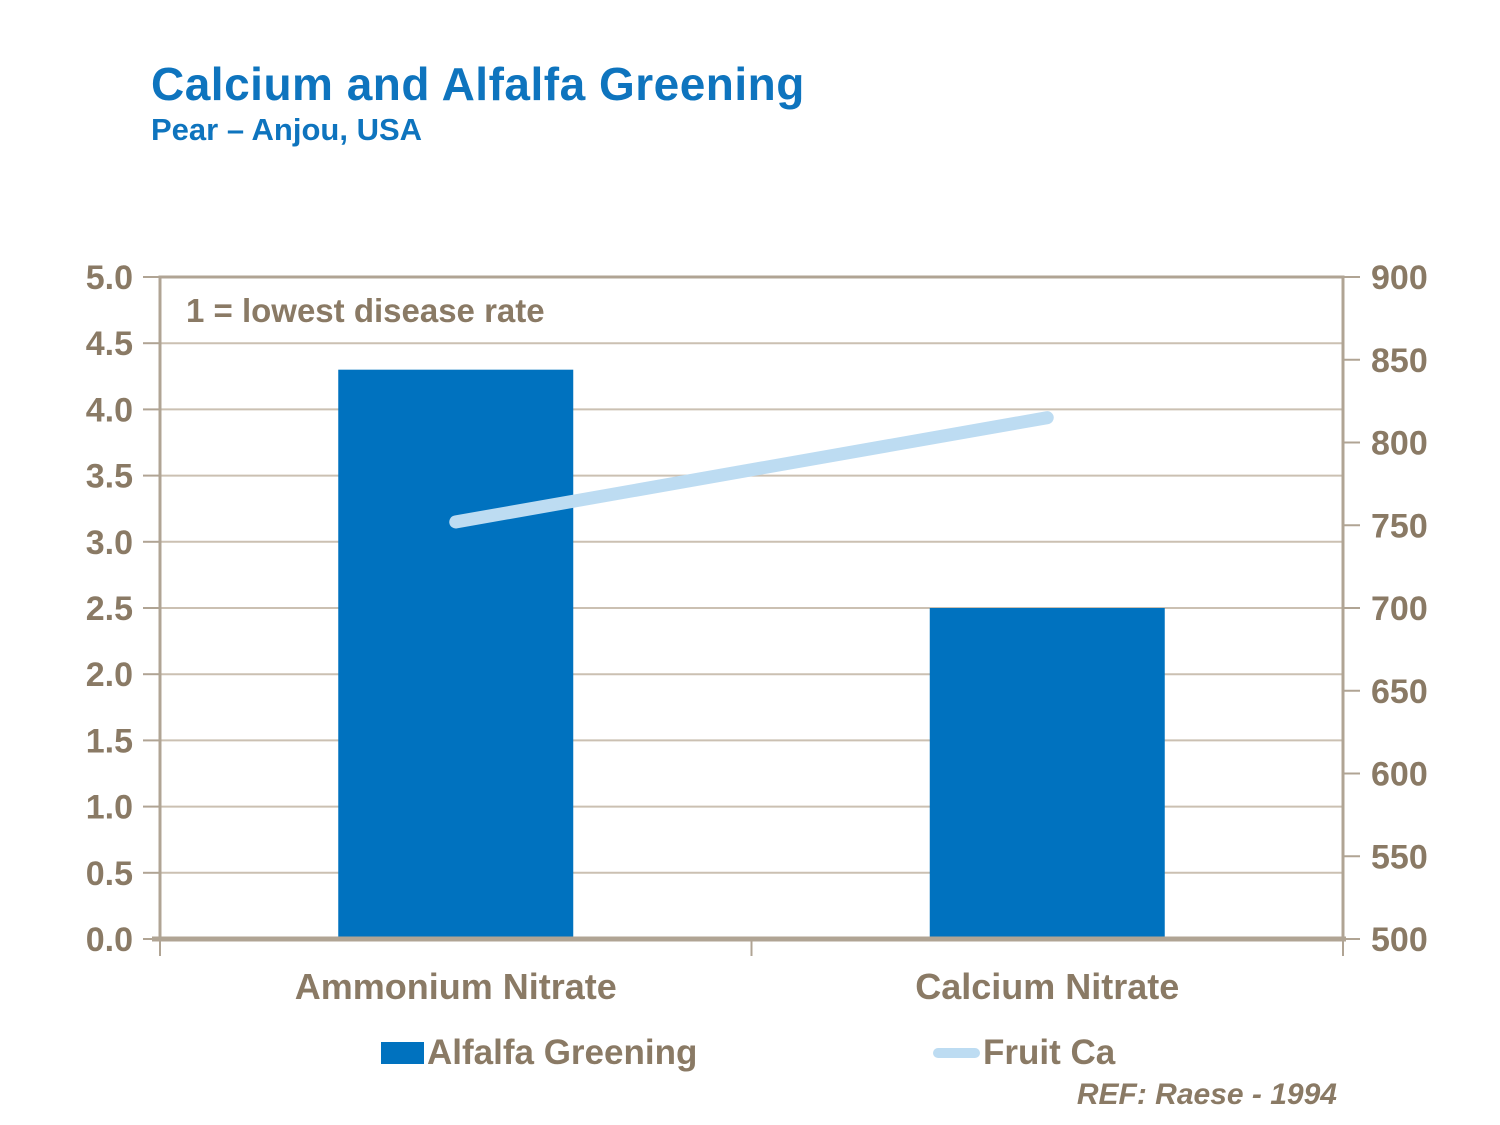  What do you see at coordinates (1399, 857) in the screenshot?
I see `y-axis-right-label: 550` at bounding box center [1399, 857].